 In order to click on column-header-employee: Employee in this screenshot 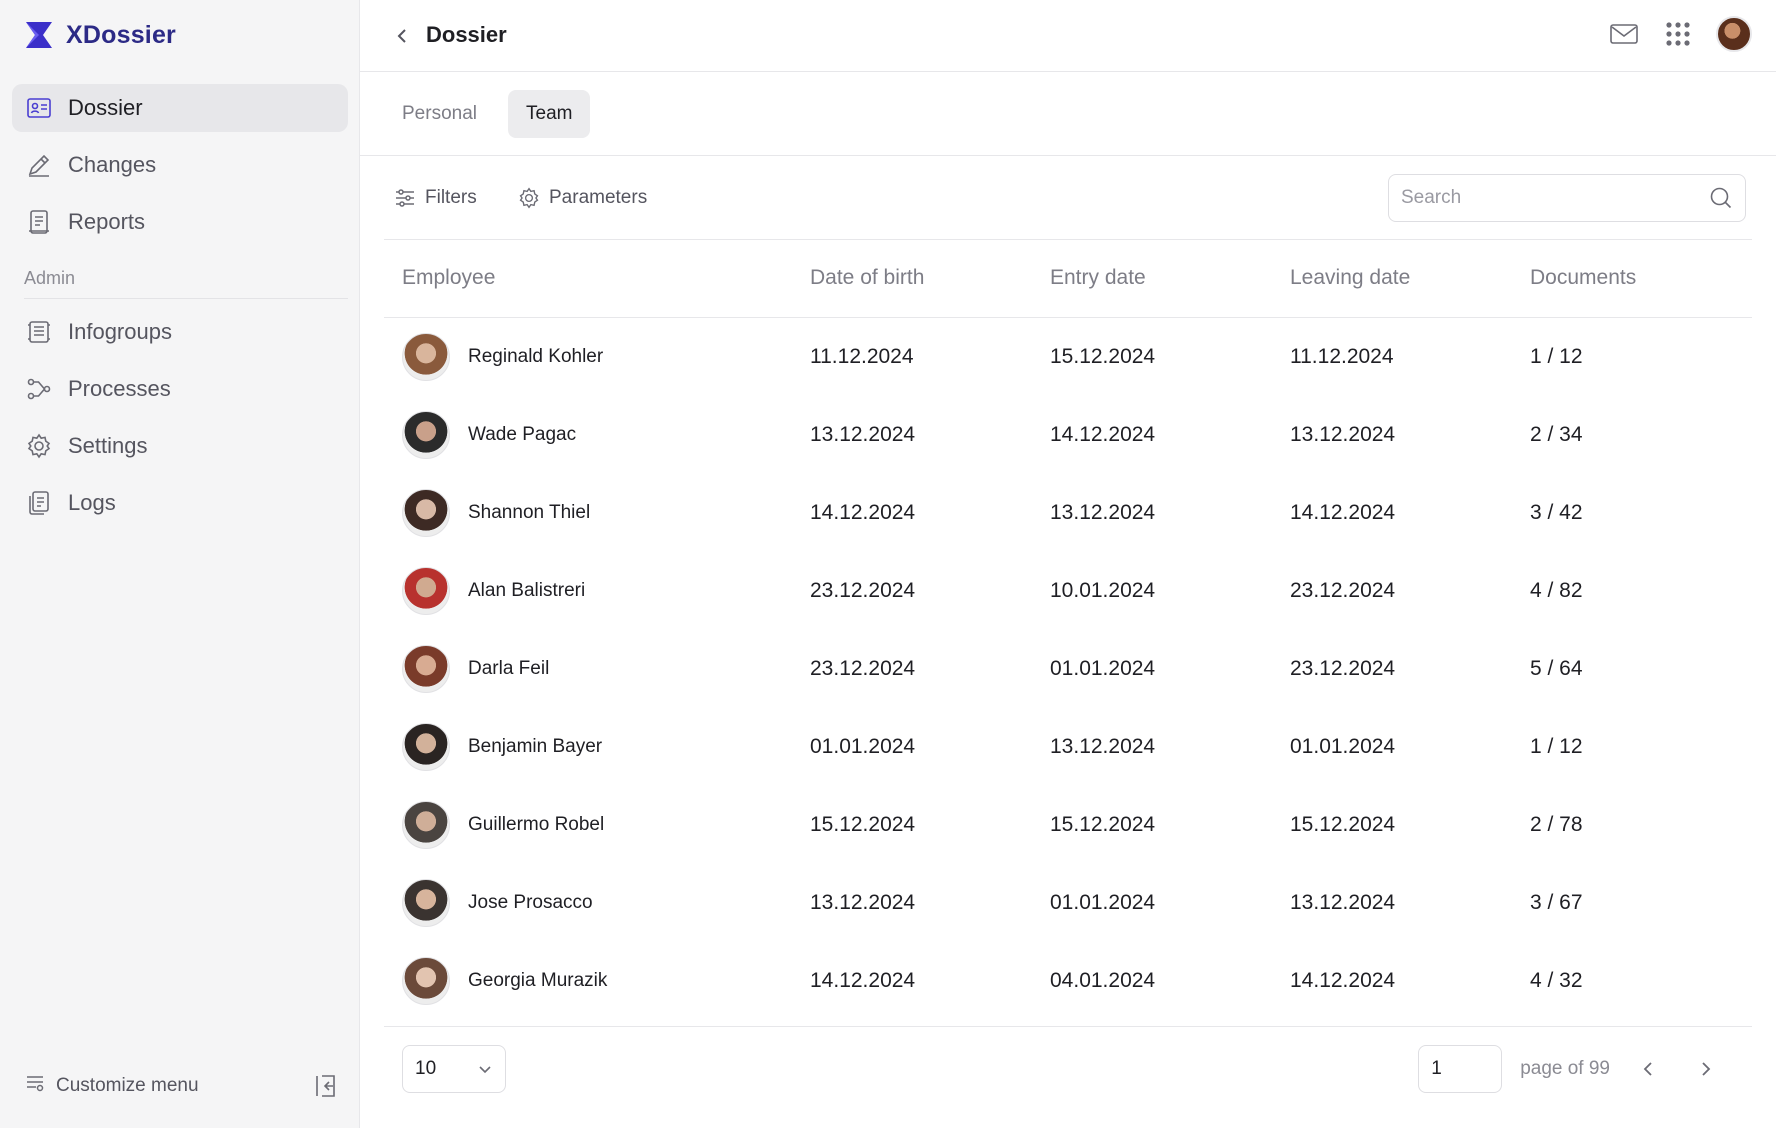, I will do `click(449, 277)`.